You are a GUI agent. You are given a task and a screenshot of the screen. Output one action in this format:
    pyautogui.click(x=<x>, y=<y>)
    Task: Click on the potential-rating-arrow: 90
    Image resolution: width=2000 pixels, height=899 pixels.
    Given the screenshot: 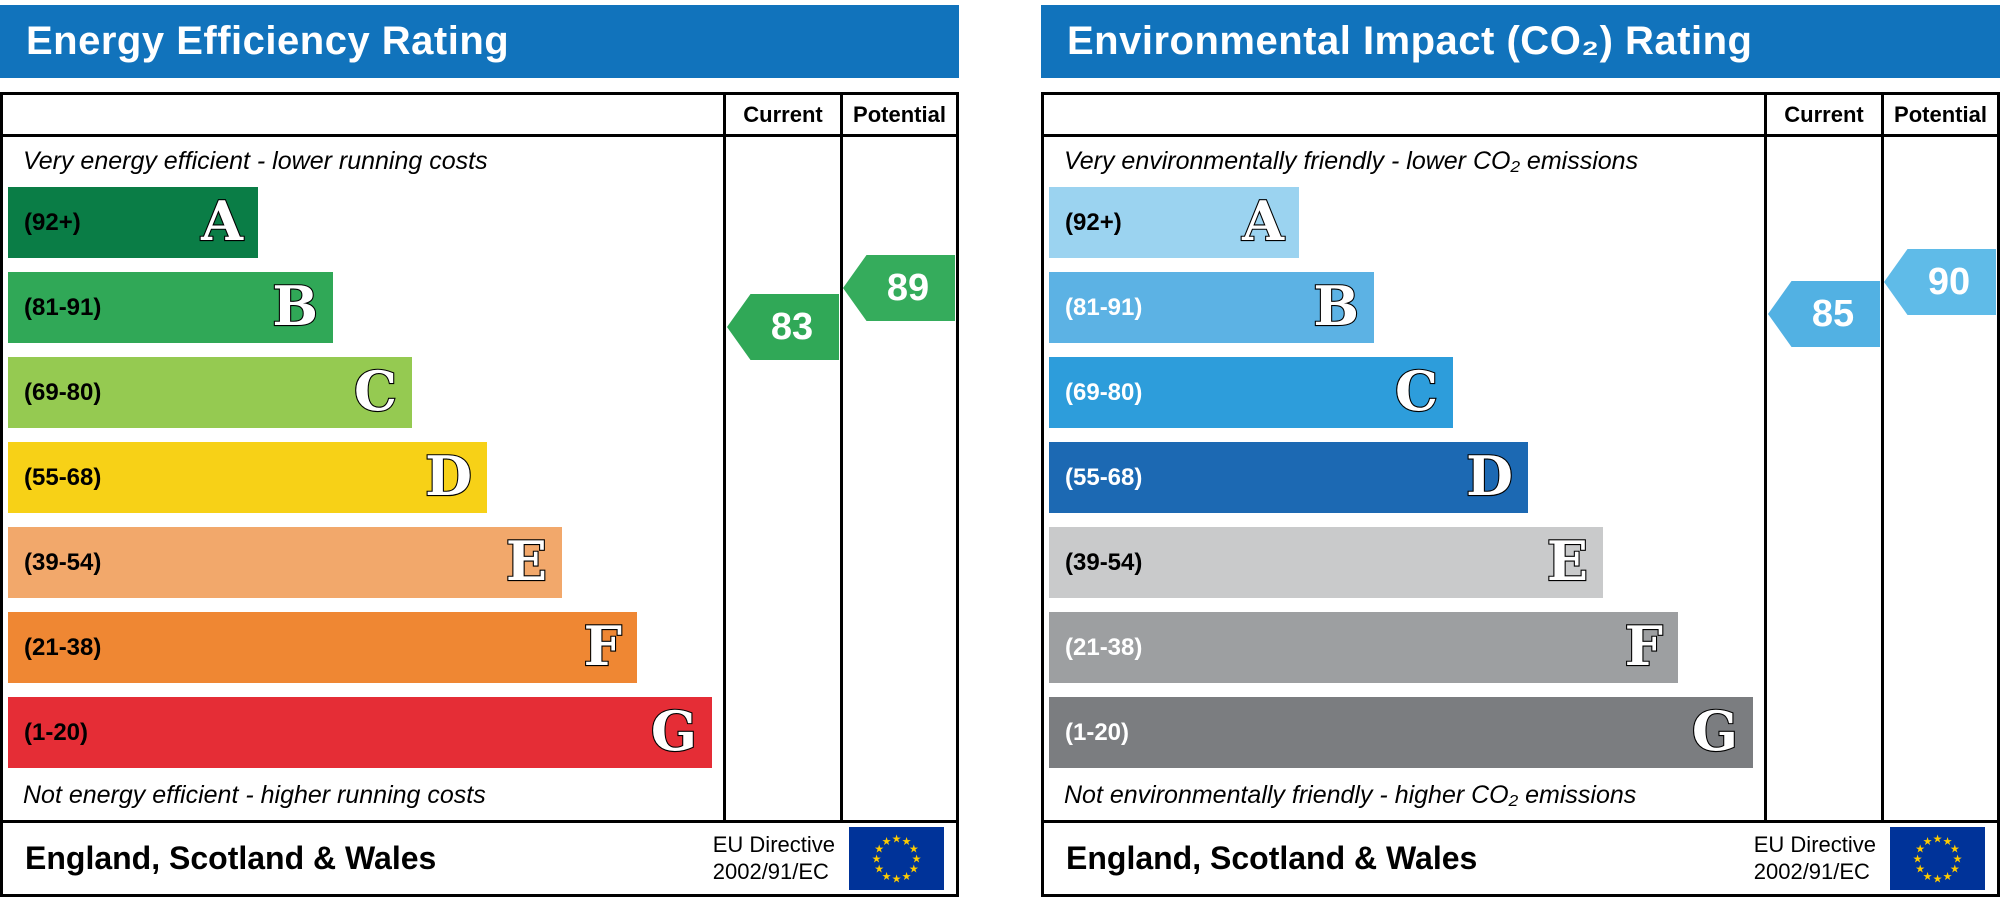 What is the action you would take?
    pyautogui.click(x=1940, y=282)
    